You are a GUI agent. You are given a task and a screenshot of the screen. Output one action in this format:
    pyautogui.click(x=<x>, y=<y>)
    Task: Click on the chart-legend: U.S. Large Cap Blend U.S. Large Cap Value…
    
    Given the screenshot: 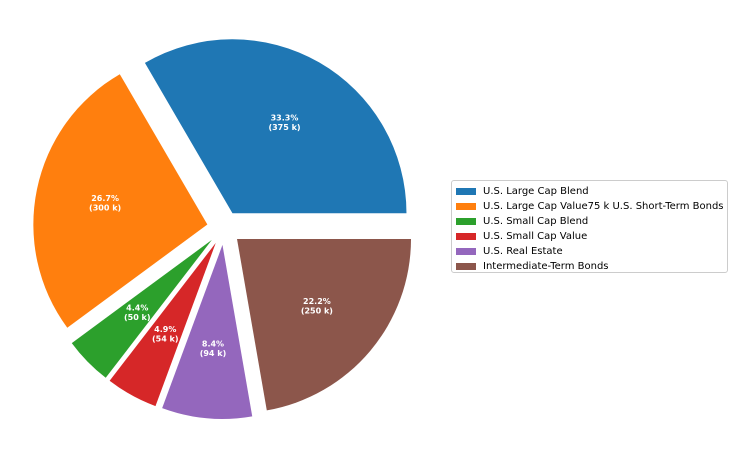 What is the action you would take?
    pyautogui.click(x=589, y=226)
    